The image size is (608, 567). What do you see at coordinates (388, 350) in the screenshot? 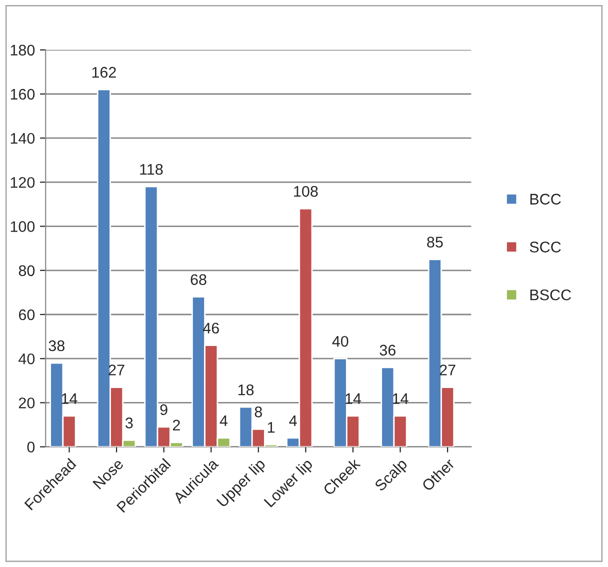
I see `data-label: 36` at bounding box center [388, 350].